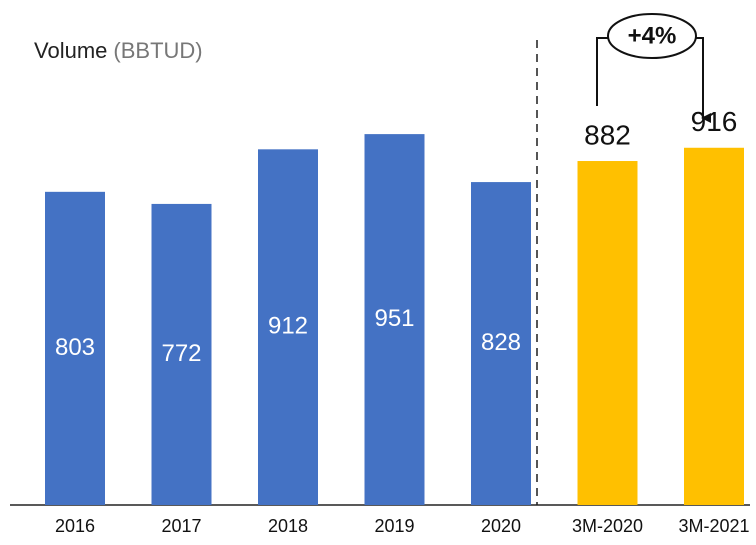  I want to click on value-label: 772, so click(181, 353).